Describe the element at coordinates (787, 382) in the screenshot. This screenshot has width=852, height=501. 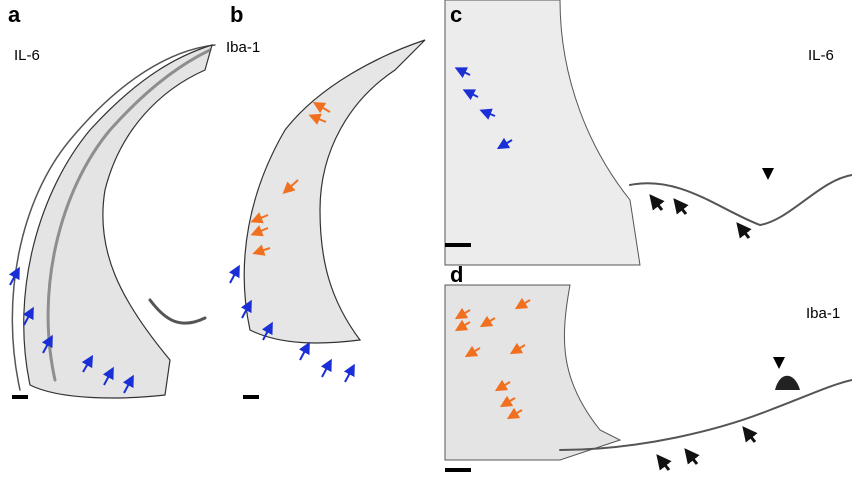
I see `cell` at that location.